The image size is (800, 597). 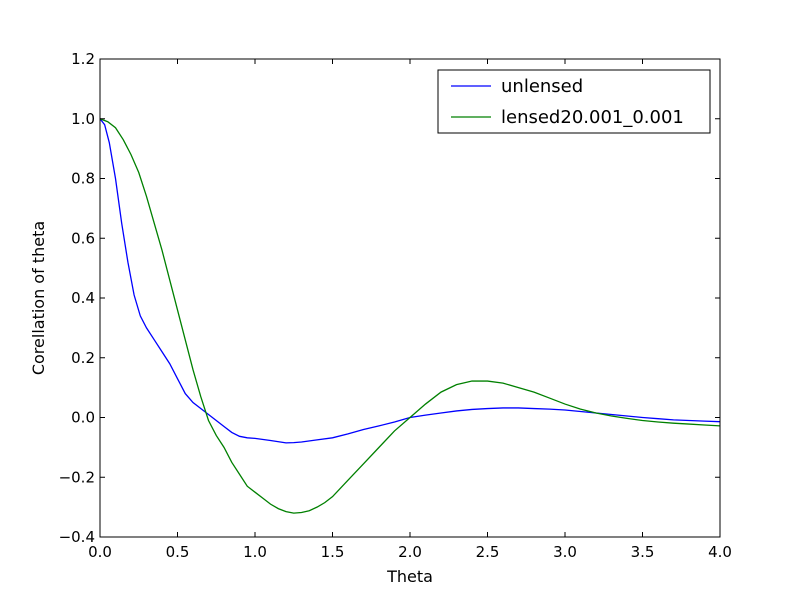 What do you see at coordinates (83, 179) in the screenshot?
I see `y-tick-label: 0.8` at bounding box center [83, 179].